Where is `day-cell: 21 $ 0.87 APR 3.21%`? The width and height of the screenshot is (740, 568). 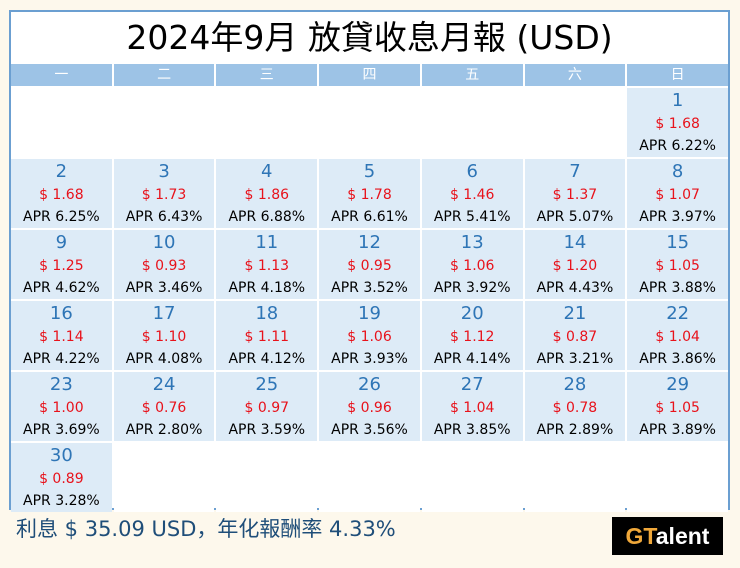
day-cell: 21 $ 0.87 APR 3.21% is located at coordinates (575, 335).